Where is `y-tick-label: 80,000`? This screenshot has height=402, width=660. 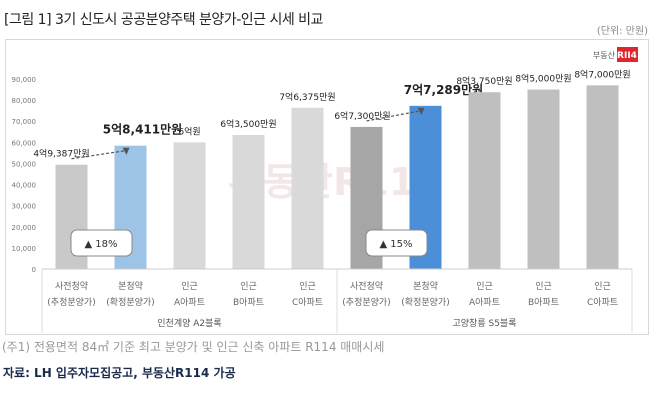
y-tick-label: 80,000 is located at coordinates (24, 101).